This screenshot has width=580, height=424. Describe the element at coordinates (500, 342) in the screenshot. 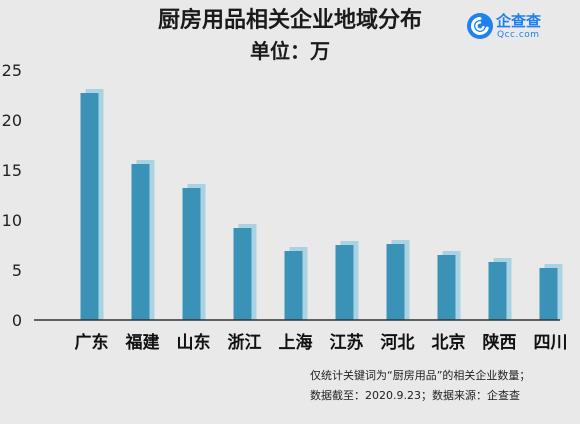

I see `x-tick-label: 陕西` at that location.